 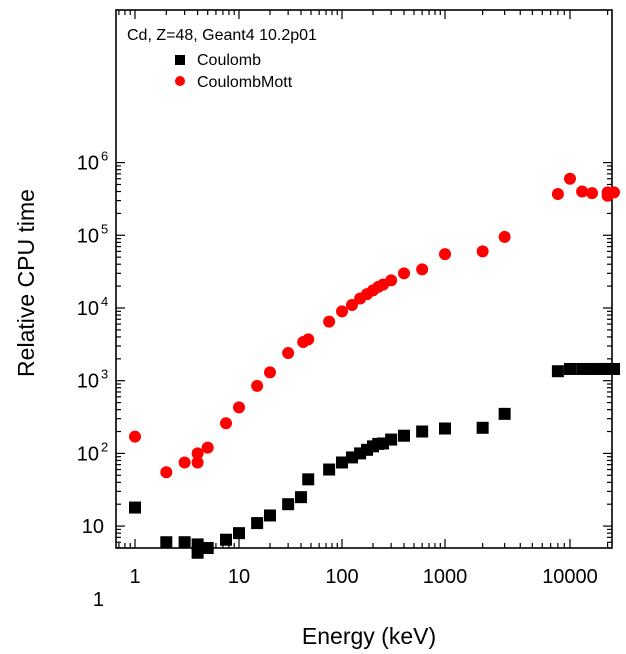 What do you see at coordinates (104, 374) in the screenshot?
I see `y-tick-label-exponent: 3` at bounding box center [104, 374].